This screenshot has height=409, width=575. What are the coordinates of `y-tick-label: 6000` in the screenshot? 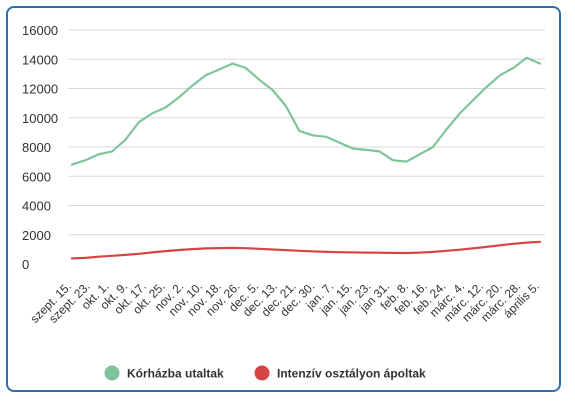 It's located at (36, 176).